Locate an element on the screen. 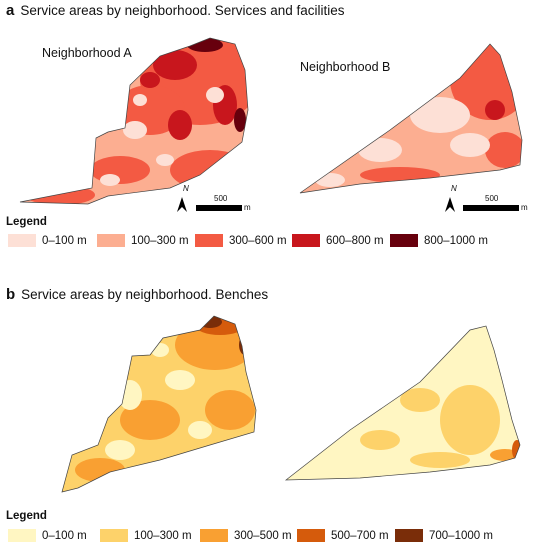  north-label-b: N is located at coordinates (454, 188).